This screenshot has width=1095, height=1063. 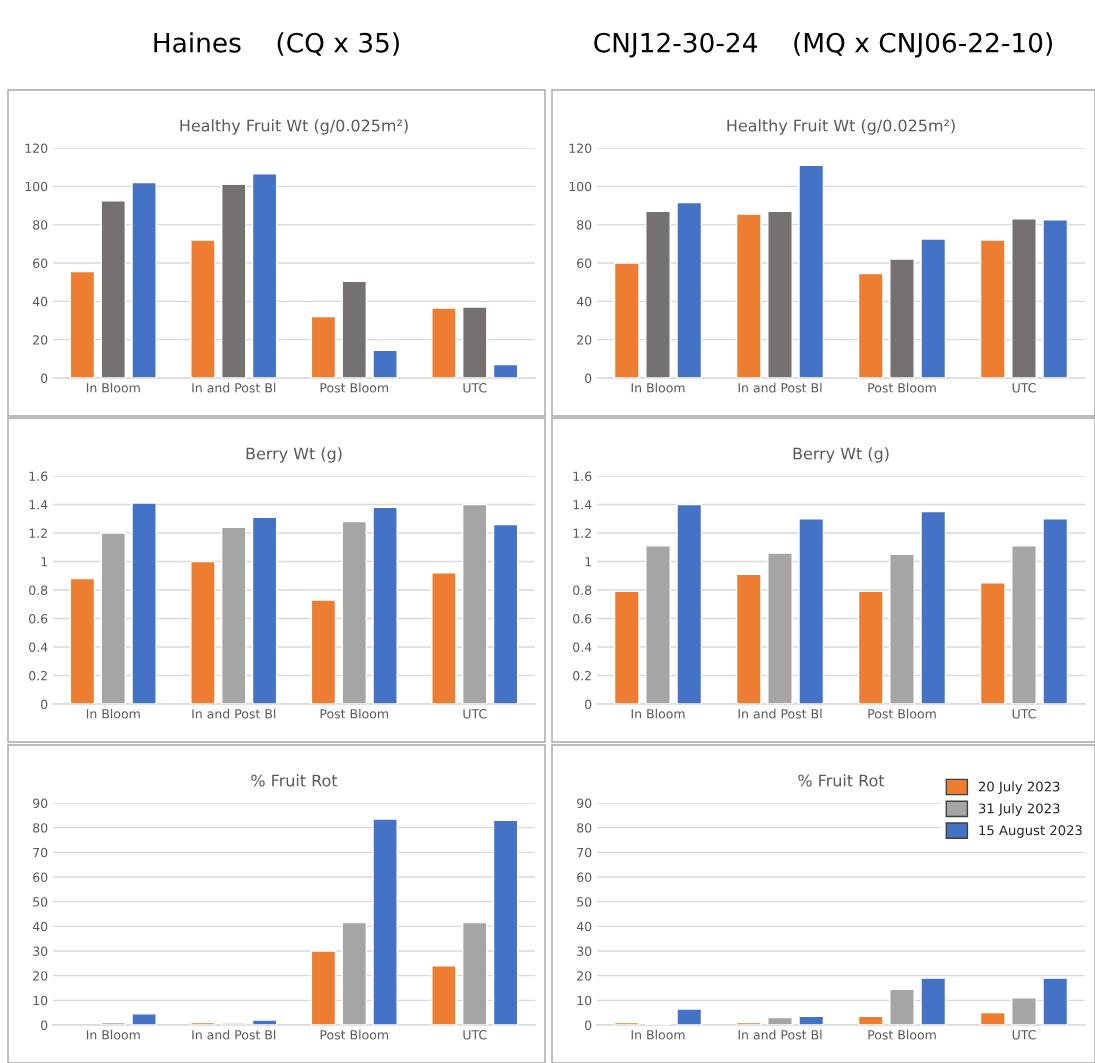 I want to click on chart-title: % Fruit Rot, so click(x=841, y=780).